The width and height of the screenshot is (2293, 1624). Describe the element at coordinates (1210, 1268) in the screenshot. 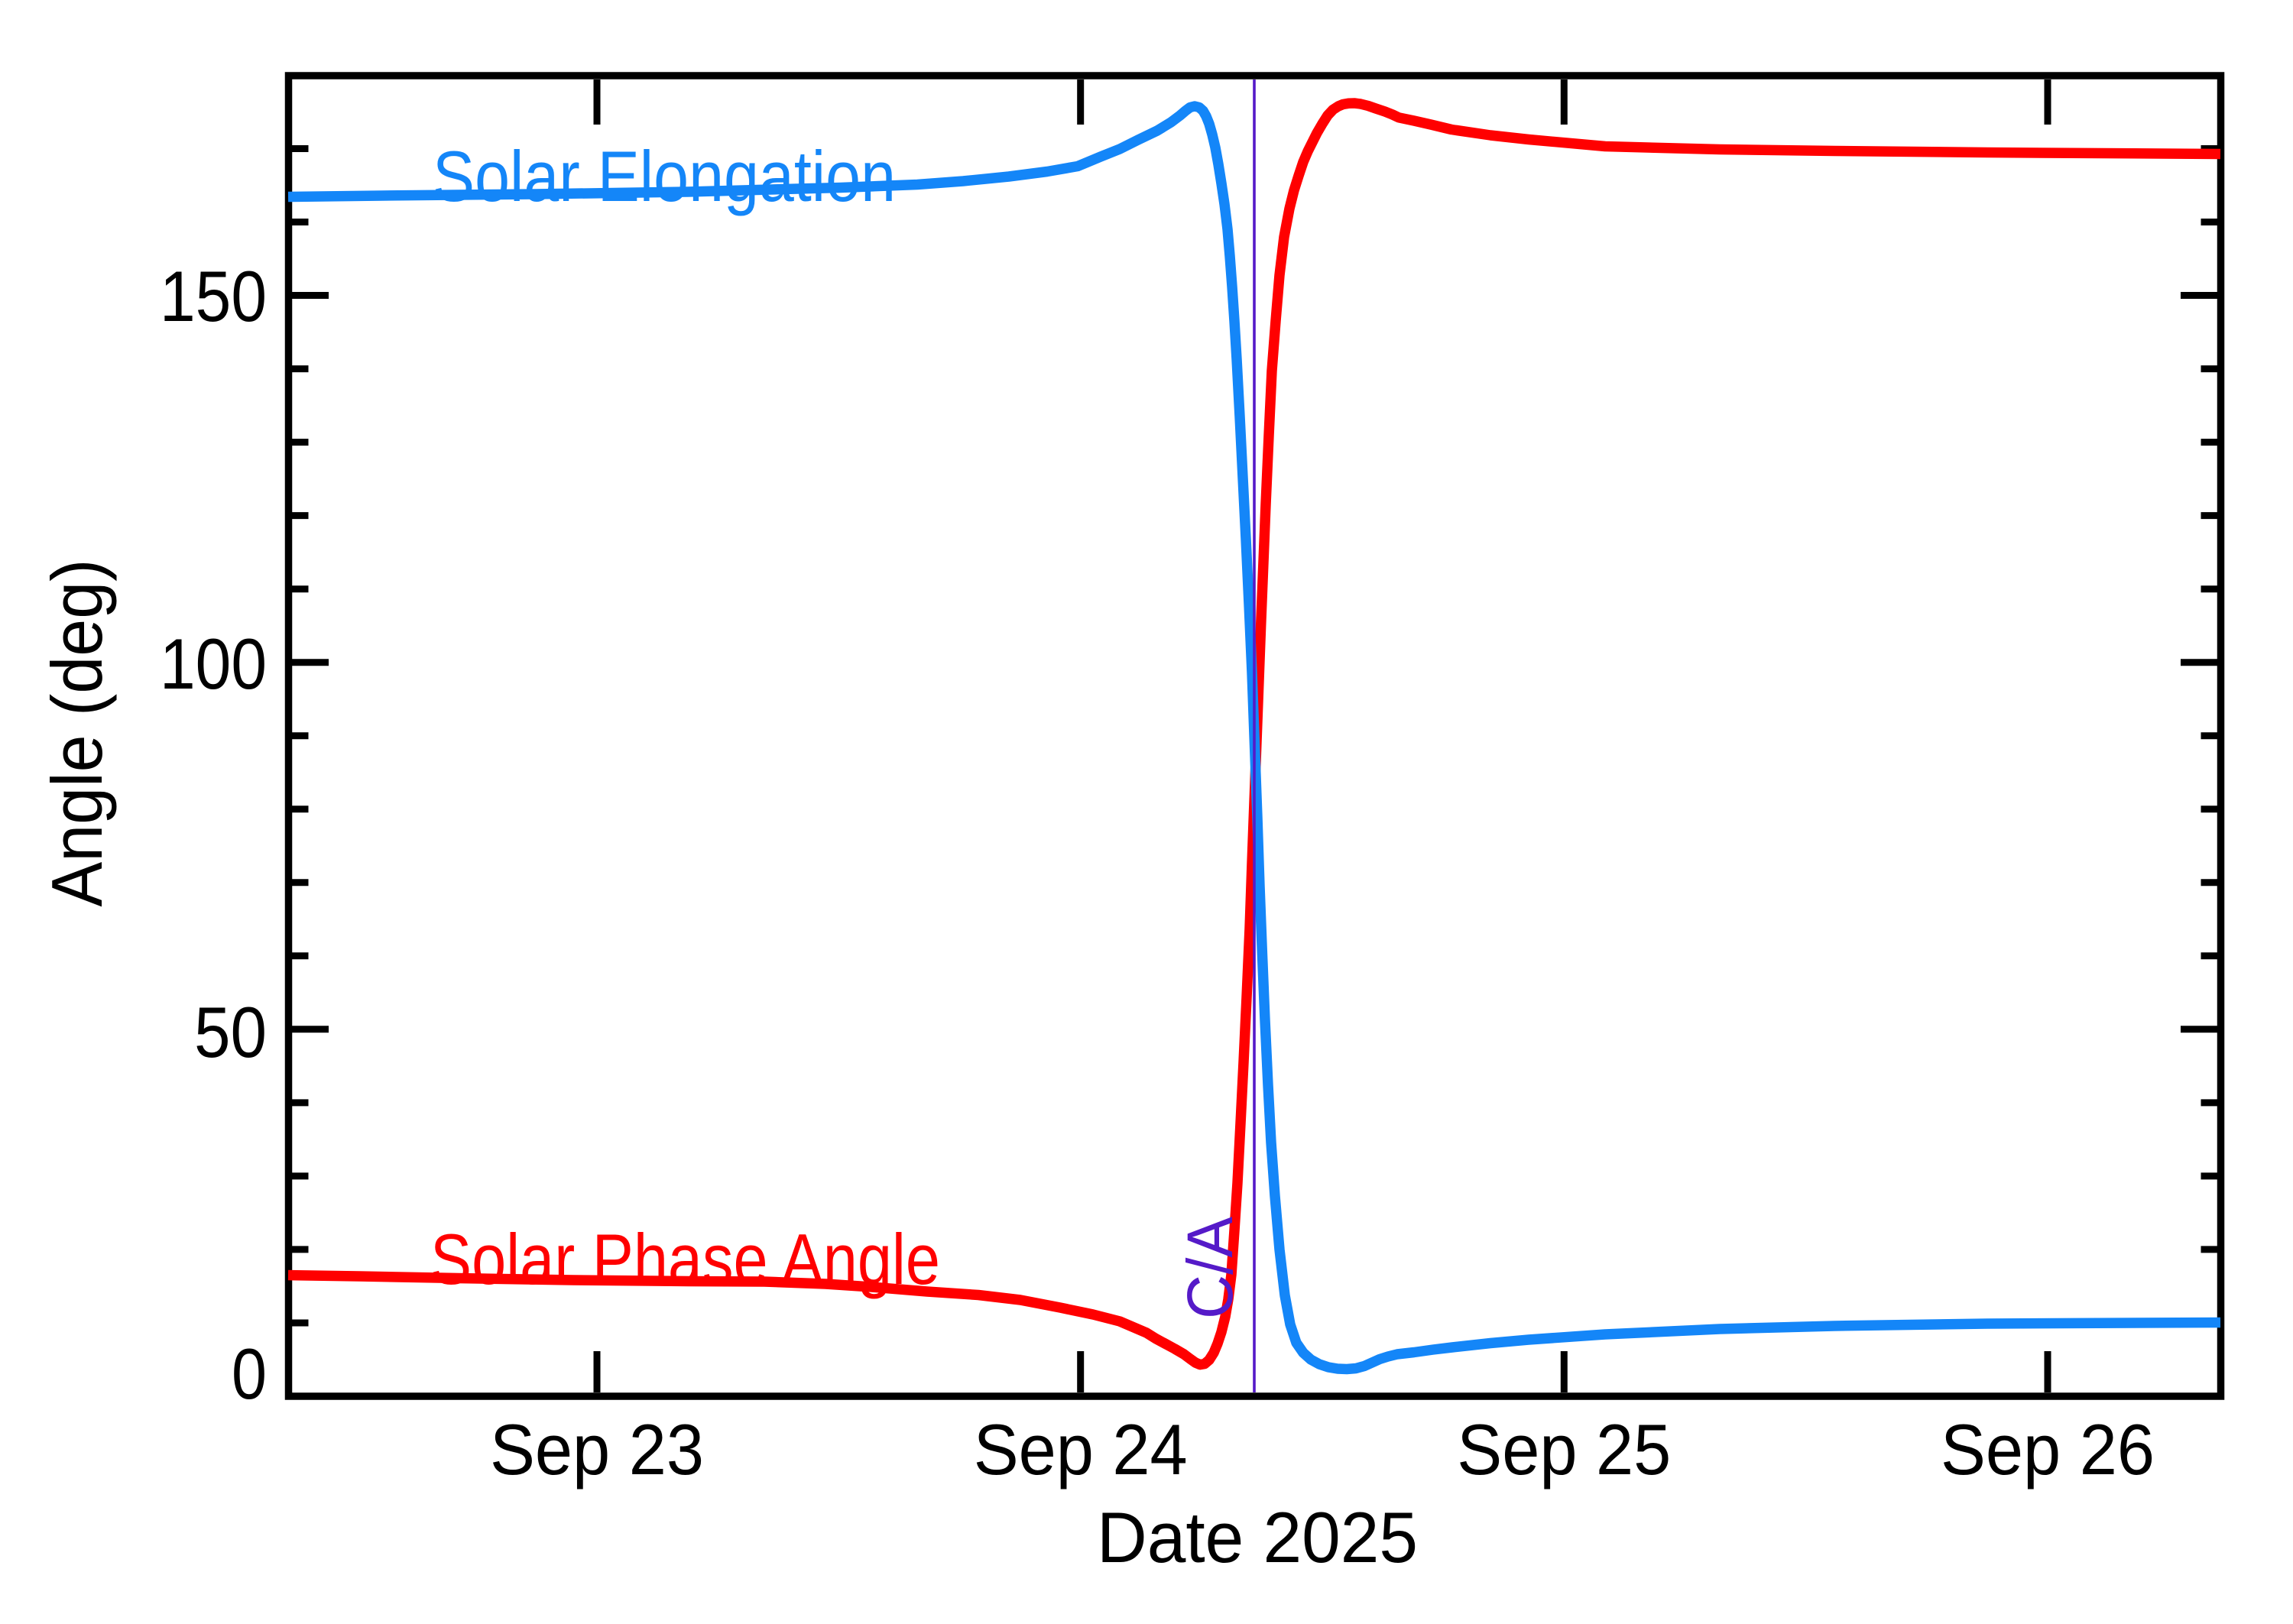

I see `svg-text: C/A` at that location.